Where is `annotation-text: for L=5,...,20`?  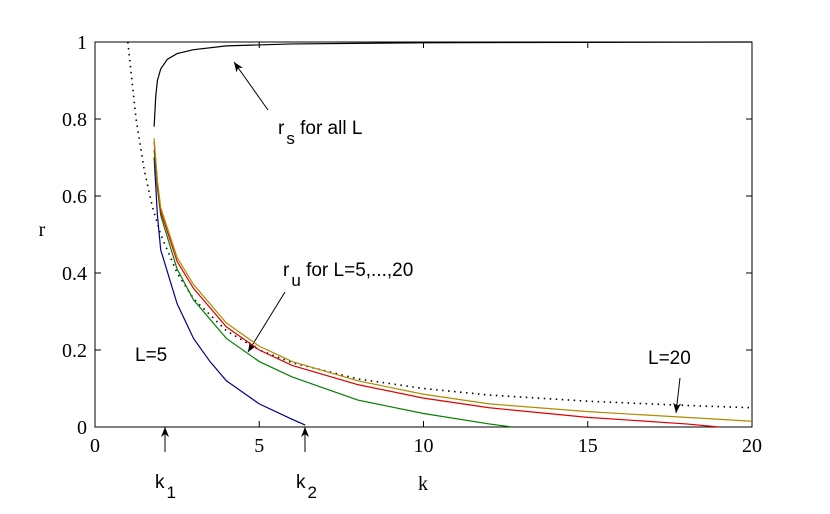 annotation-text: for L=5,...,20 is located at coordinates (357, 270).